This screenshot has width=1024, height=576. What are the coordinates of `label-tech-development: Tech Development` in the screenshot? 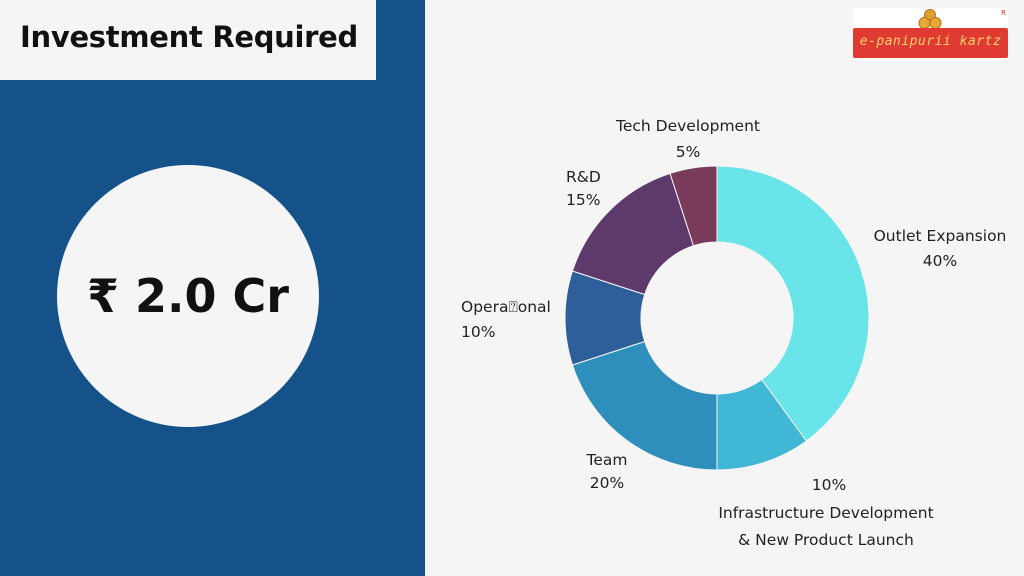 It's located at (687, 126).